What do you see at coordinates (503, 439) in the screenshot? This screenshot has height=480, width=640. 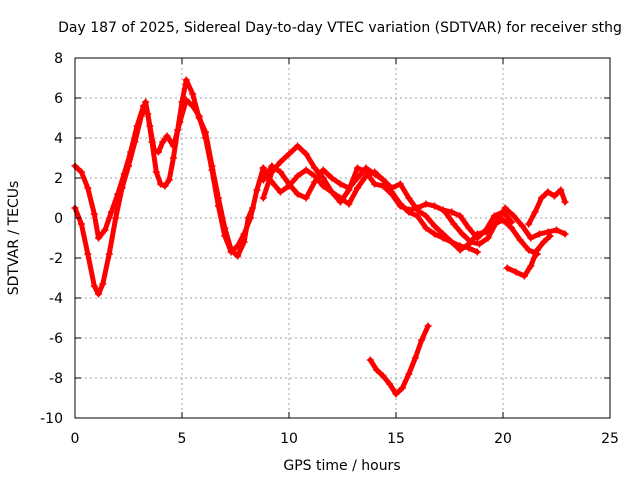 I see `x-tick-label: 20` at bounding box center [503, 439].